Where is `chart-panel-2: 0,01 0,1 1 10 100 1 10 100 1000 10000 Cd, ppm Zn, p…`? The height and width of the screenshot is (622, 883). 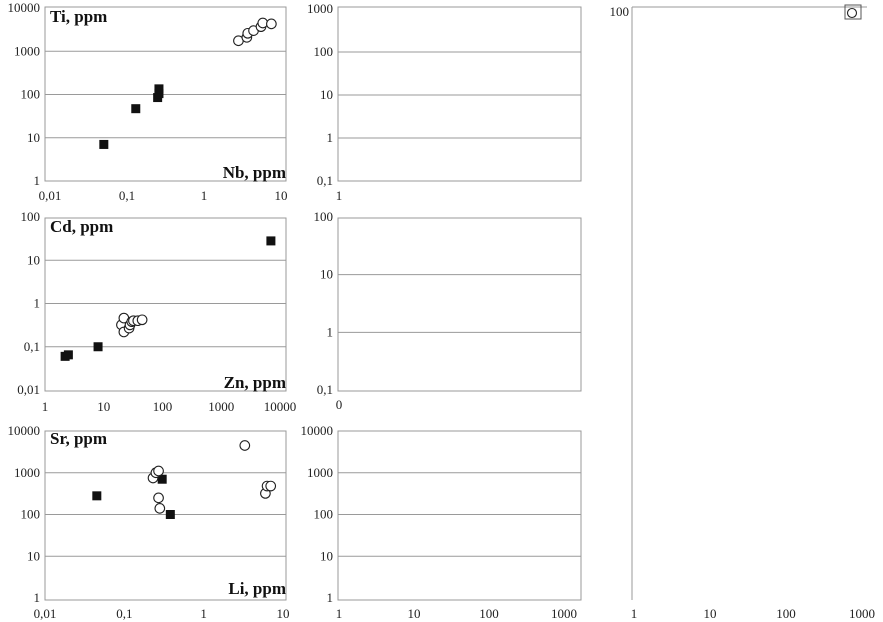 chart-panel-2: 0,01 0,1 1 10 100 1 10 100 1000 10000 Cd, ppm Zn, p… is located at coordinates (156, 311).